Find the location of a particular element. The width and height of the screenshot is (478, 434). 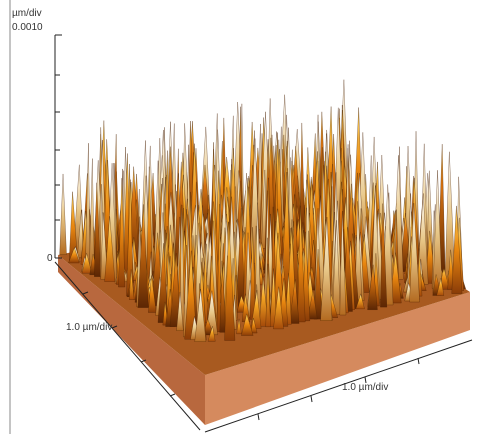

z-axis is located at coordinates (58, 146).